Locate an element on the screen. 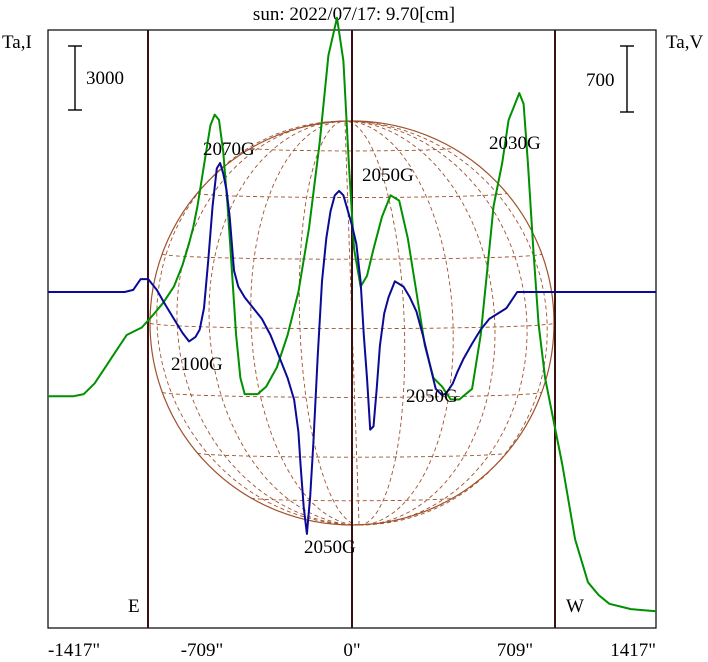 The width and height of the screenshot is (708, 662). x-tick-label: 1417" is located at coordinates (633, 650).